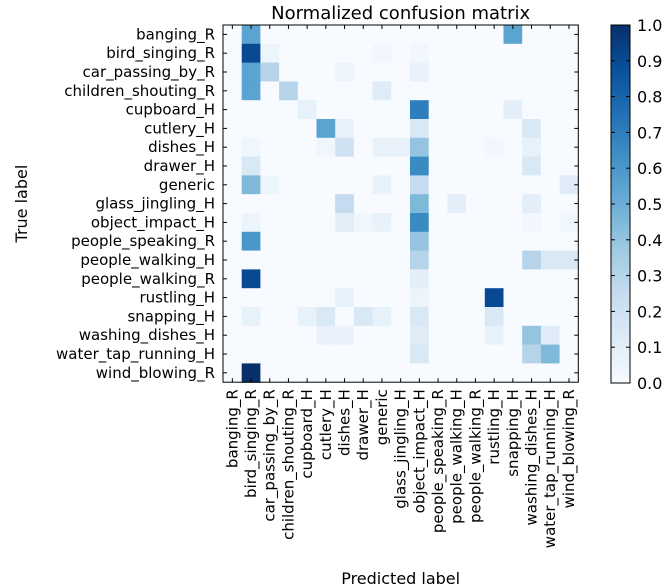 The width and height of the screenshot is (665, 587). Describe the element at coordinates (179, 166) in the screenshot. I see `y-tick-label: drawer_H` at that location.